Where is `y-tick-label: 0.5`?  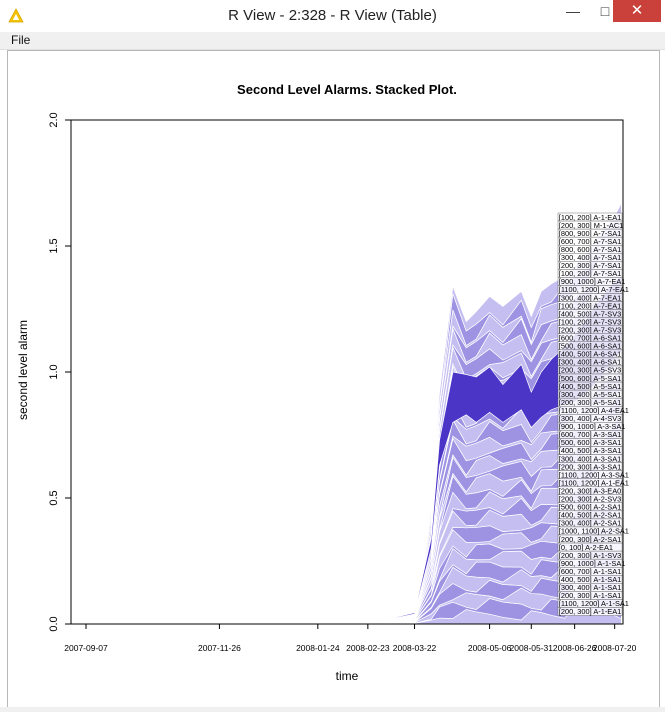 y-tick-label: 0.5 is located at coordinates (54, 497).